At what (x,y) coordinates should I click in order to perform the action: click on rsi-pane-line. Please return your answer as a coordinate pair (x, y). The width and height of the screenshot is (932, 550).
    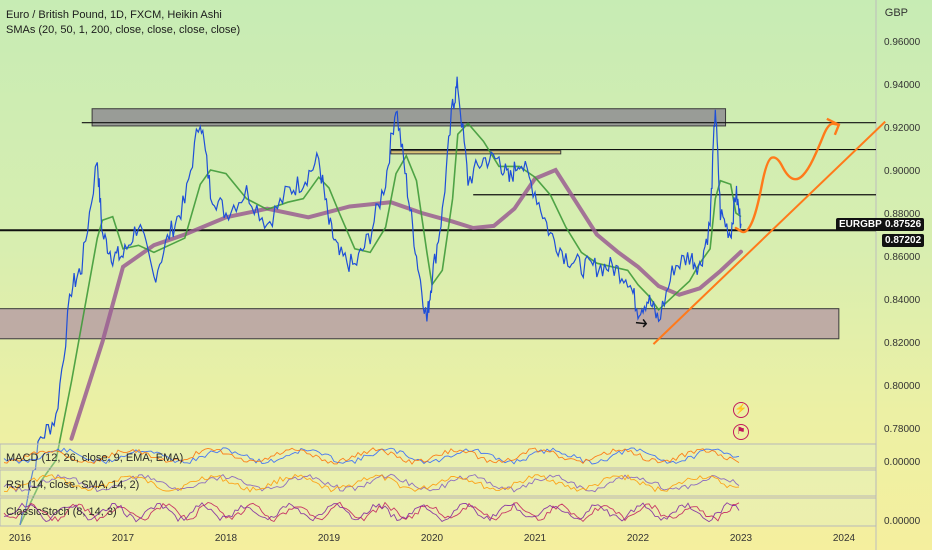
    Looking at the image, I should click on (371, 483).